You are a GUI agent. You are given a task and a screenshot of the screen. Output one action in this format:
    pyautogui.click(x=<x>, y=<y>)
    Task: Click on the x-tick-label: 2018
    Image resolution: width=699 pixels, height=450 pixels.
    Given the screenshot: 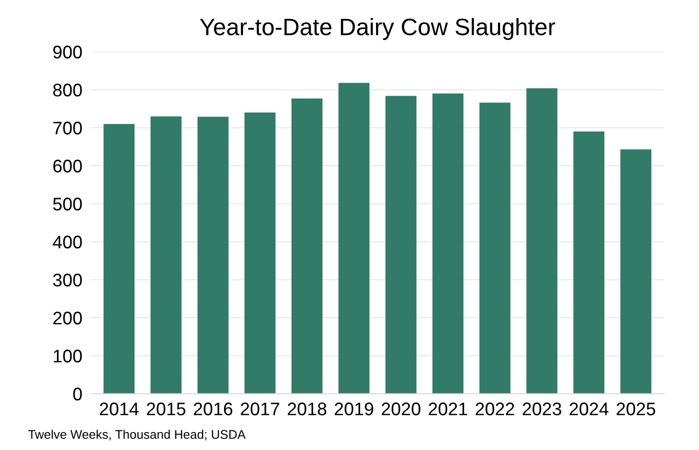 What is the action you would take?
    pyautogui.click(x=307, y=409)
    